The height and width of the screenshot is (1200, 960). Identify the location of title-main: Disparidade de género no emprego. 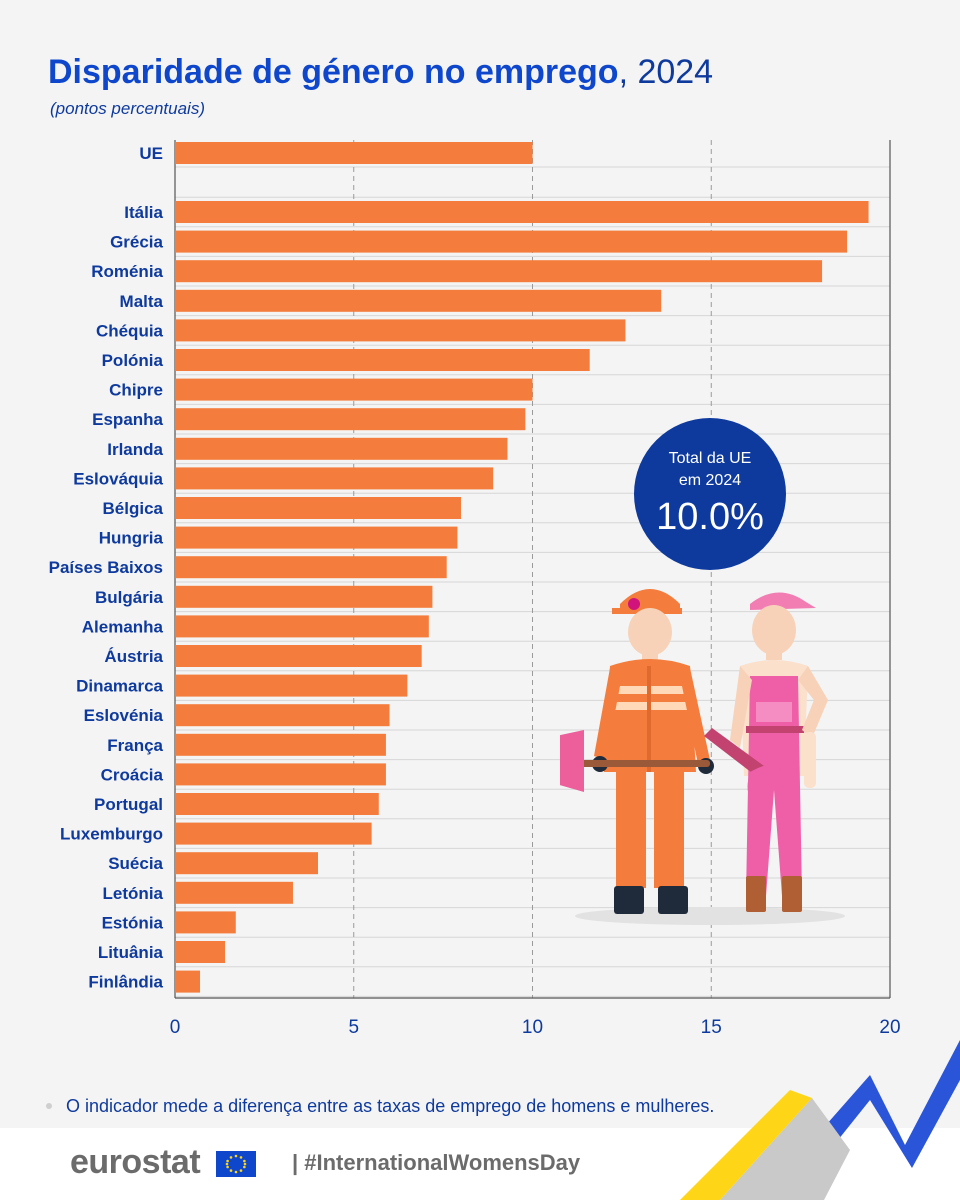
(333, 72).